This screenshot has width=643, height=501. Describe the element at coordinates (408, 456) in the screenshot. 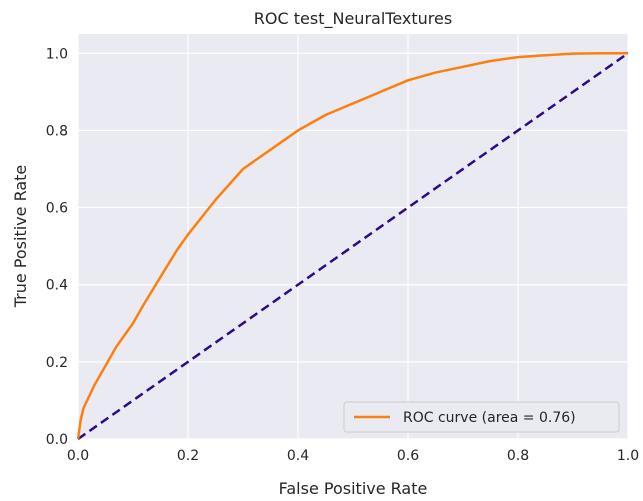

I see `x-tick-label: 0.6` at that location.